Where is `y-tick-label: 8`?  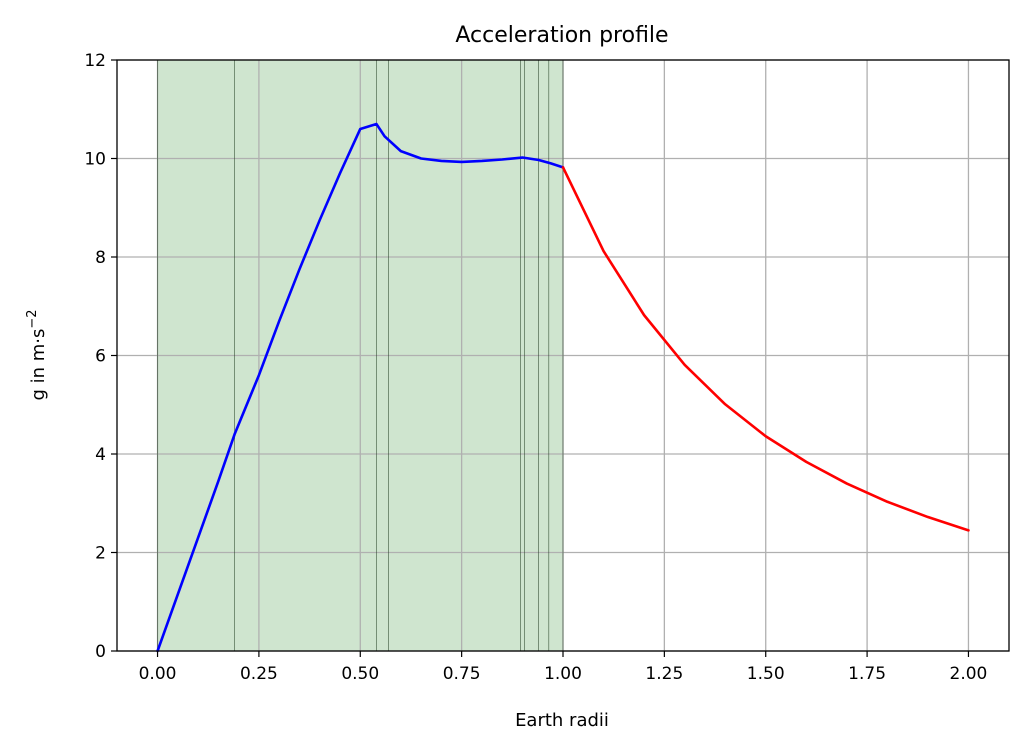
y-tick-label: 8 is located at coordinates (100, 258).